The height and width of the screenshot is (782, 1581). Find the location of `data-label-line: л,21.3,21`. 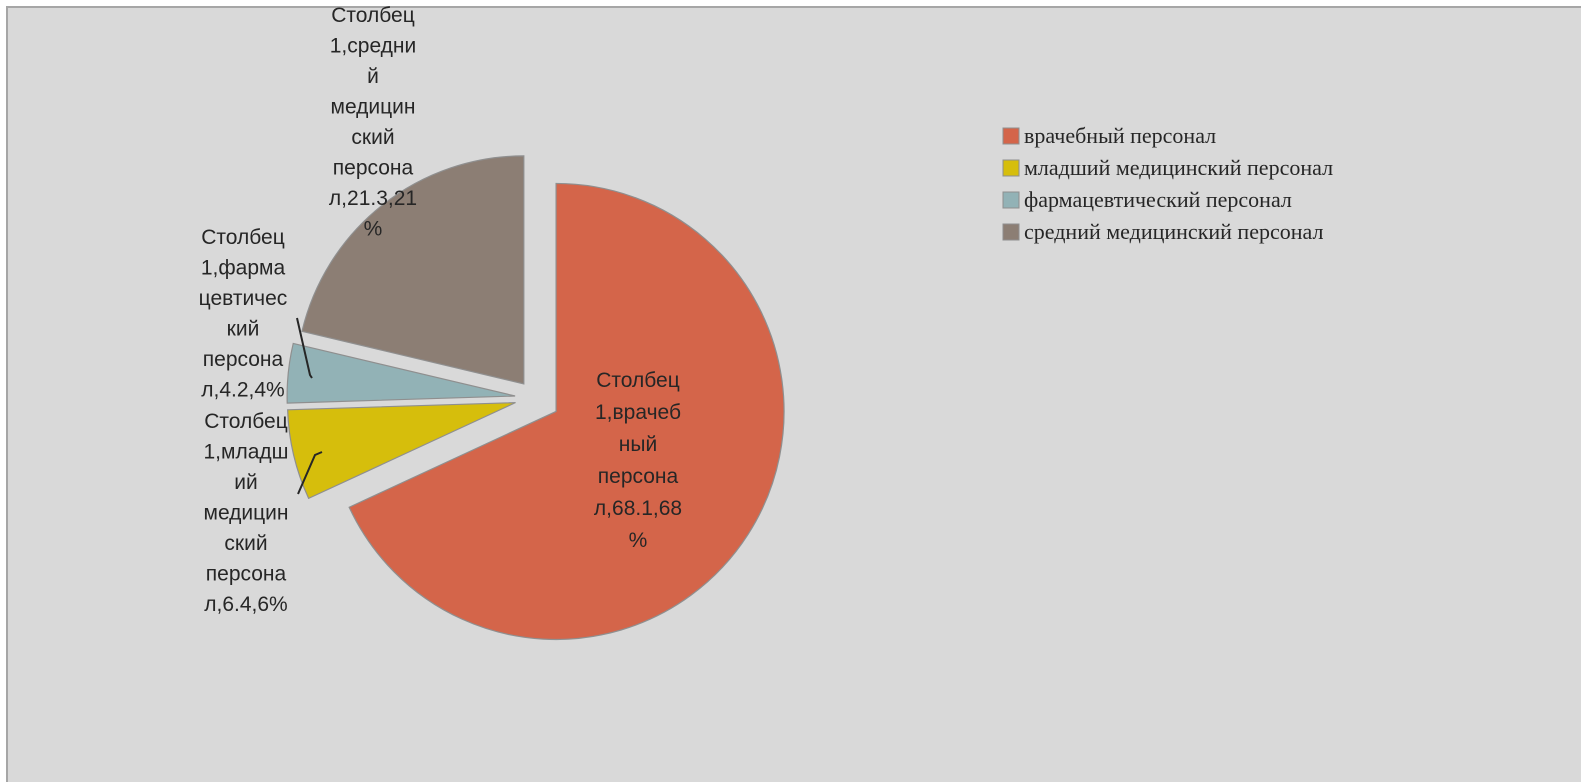

data-label-line: л,21.3,21 is located at coordinates (373, 198).